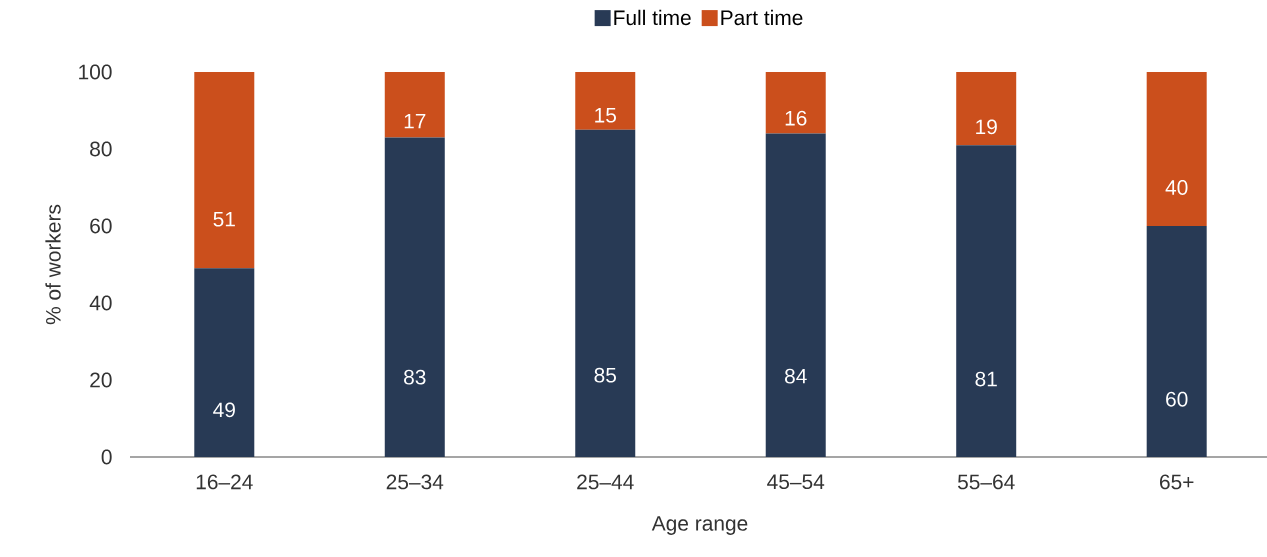 This screenshot has height=557, width=1267. Describe the element at coordinates (101, 380) in the screenshot. I see `y-tick-label: 20` at that location.